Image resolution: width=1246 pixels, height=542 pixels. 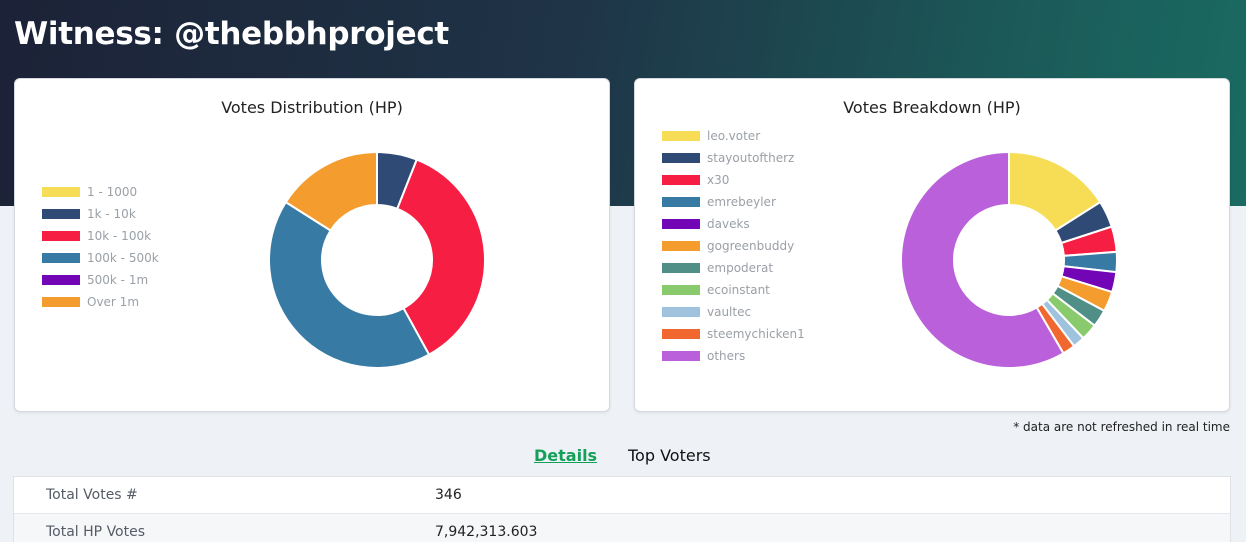 I want to click on legend-label: 1k - 10k, so click(x=111, y=214).